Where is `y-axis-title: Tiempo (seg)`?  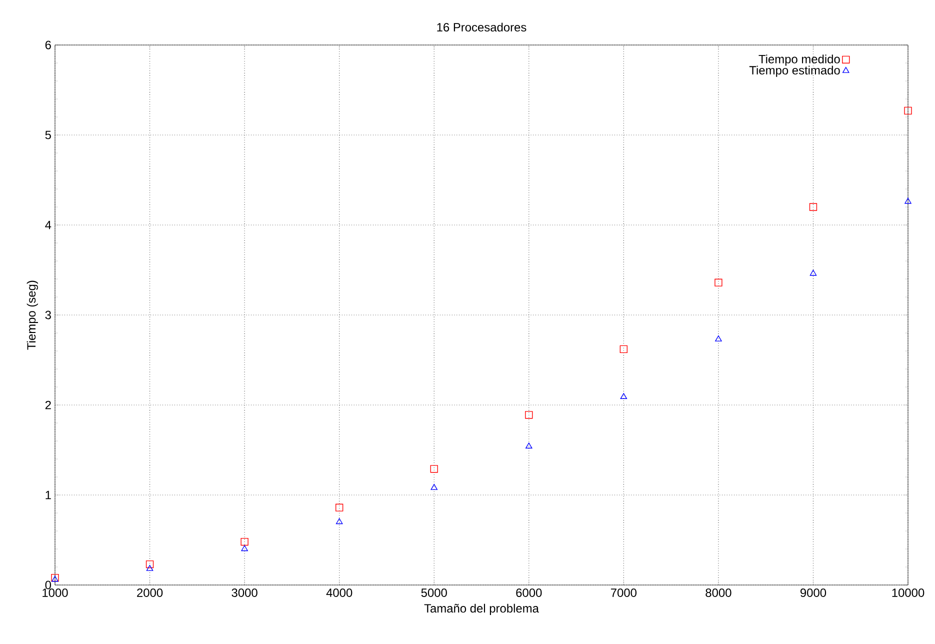 y-axis-title: Tiempo (seg) is located at coordinates (32, 315).